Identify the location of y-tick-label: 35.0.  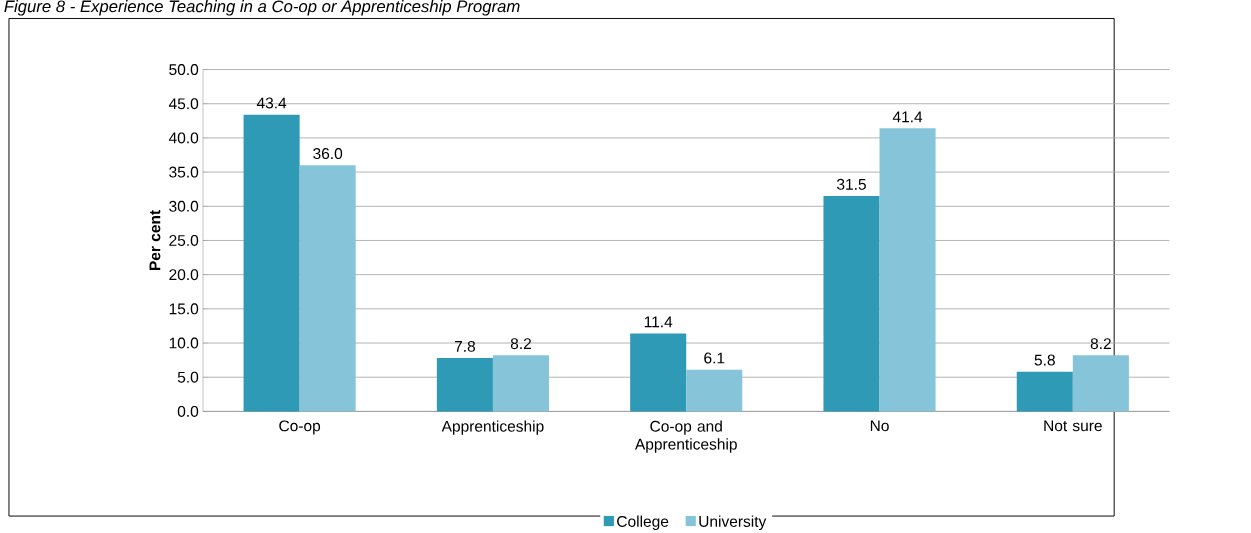
(184, 172).